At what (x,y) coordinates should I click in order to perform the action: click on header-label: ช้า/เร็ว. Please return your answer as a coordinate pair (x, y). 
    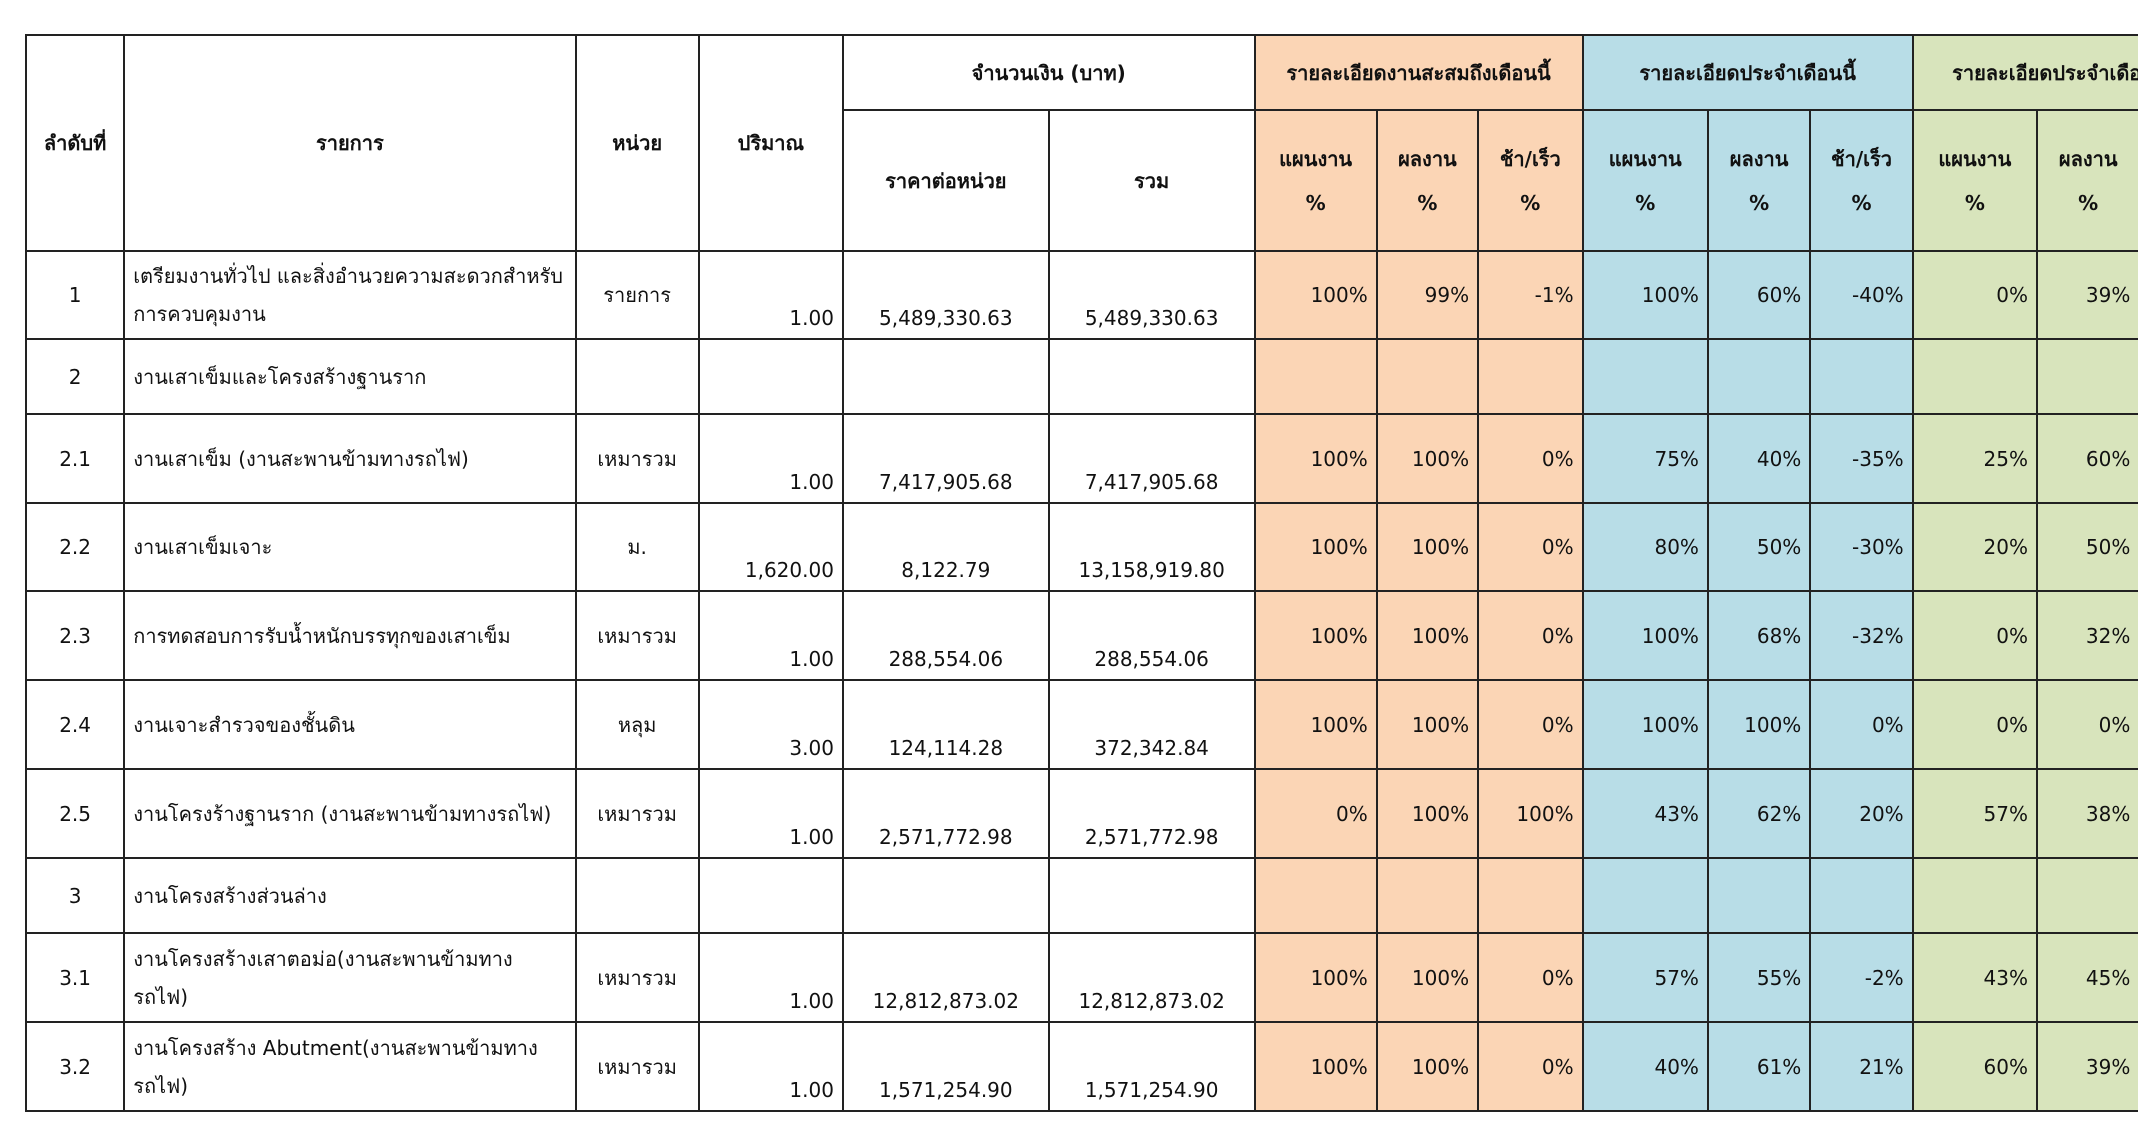
    Looking at the image, I should click on (1861, 158).